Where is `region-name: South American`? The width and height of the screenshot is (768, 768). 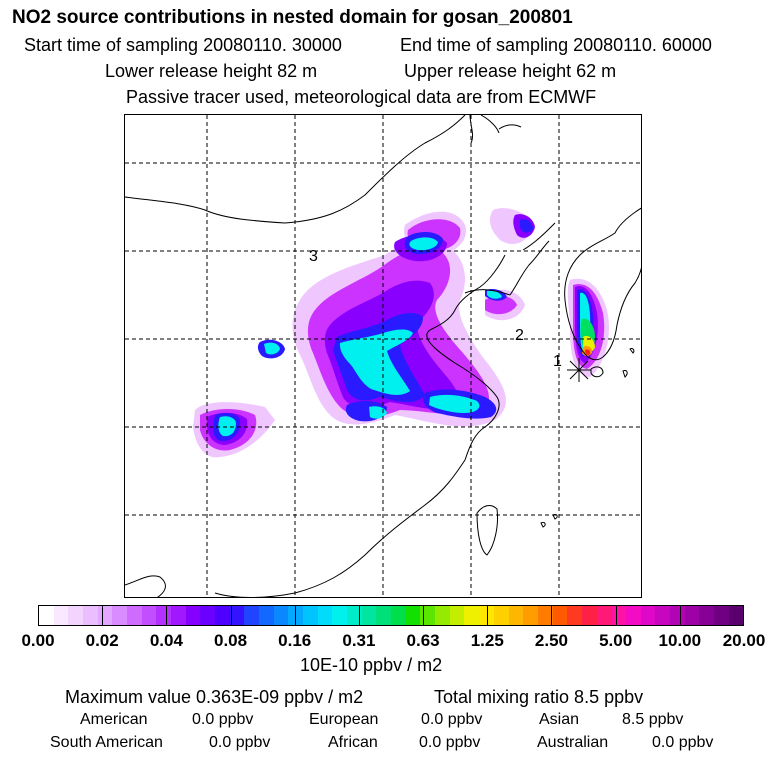 region-name: South American is located at coordinates (106, 742).